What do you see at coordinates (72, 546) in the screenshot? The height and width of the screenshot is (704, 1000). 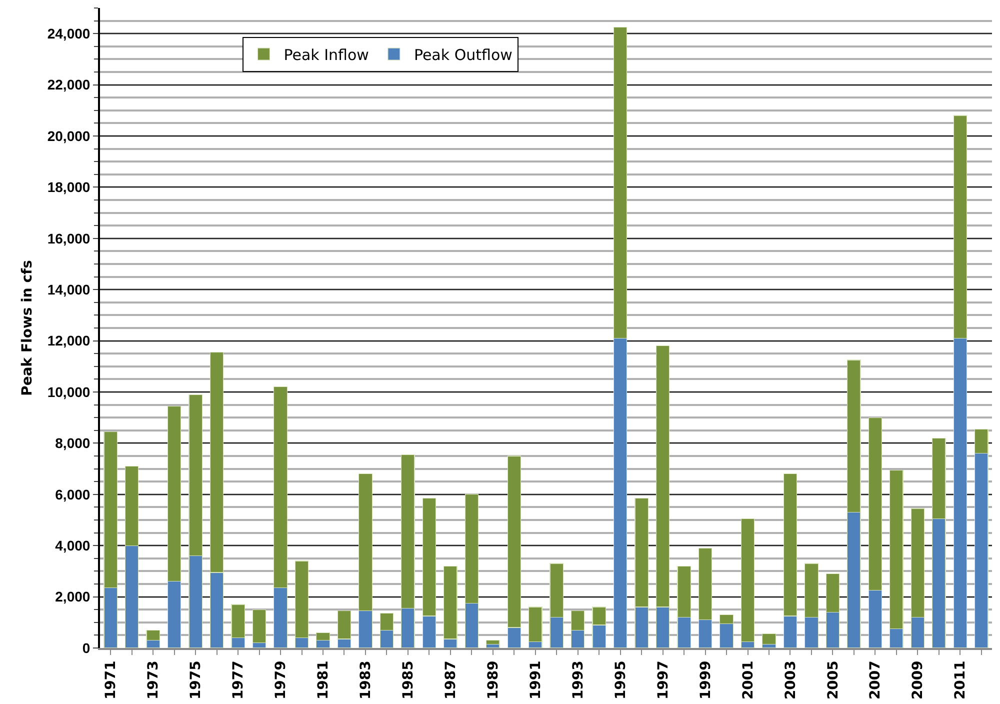 I see `y-tick-label: 4,000` at bounding box center [72, 546].